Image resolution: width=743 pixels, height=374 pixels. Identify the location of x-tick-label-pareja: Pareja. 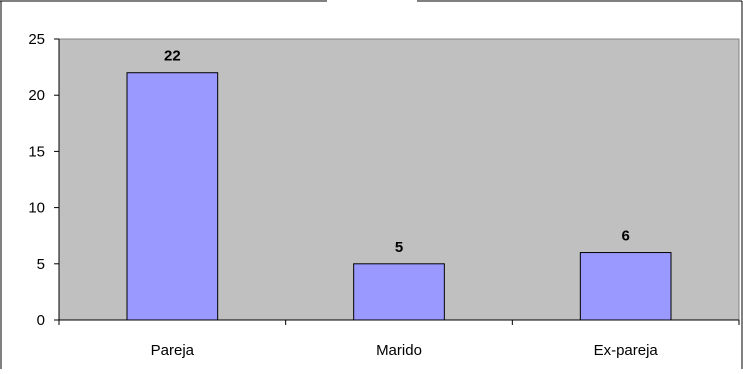
(173, 350).